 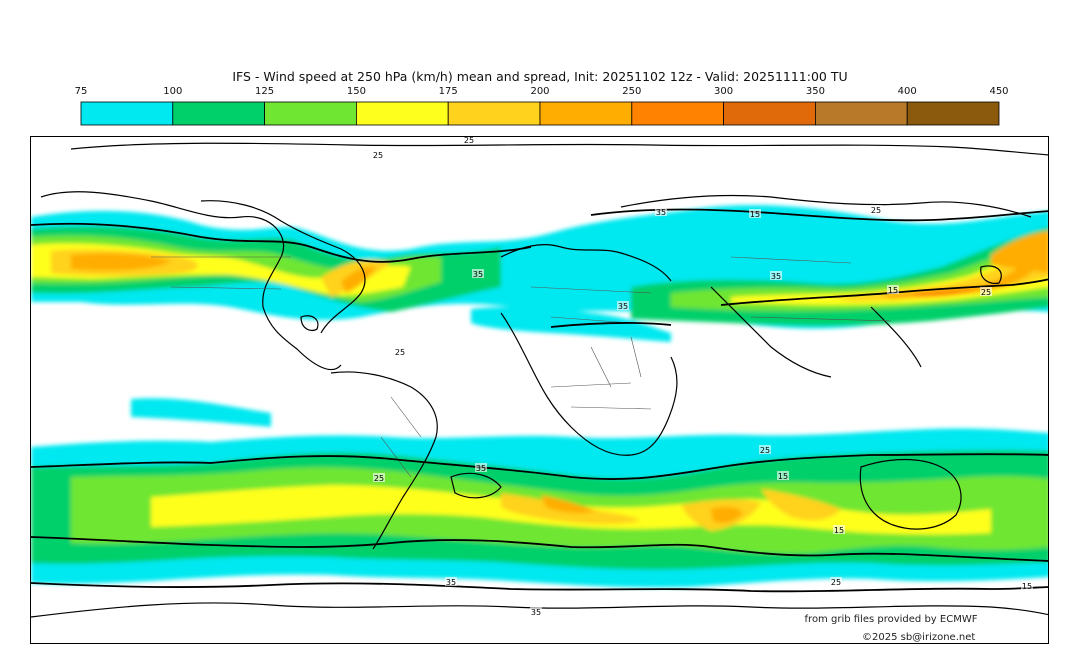 What do you see at coordinates (81, 91) in the screenshot?
I see `colorbar-tick-label: 75` at bounding box center [81, 91].